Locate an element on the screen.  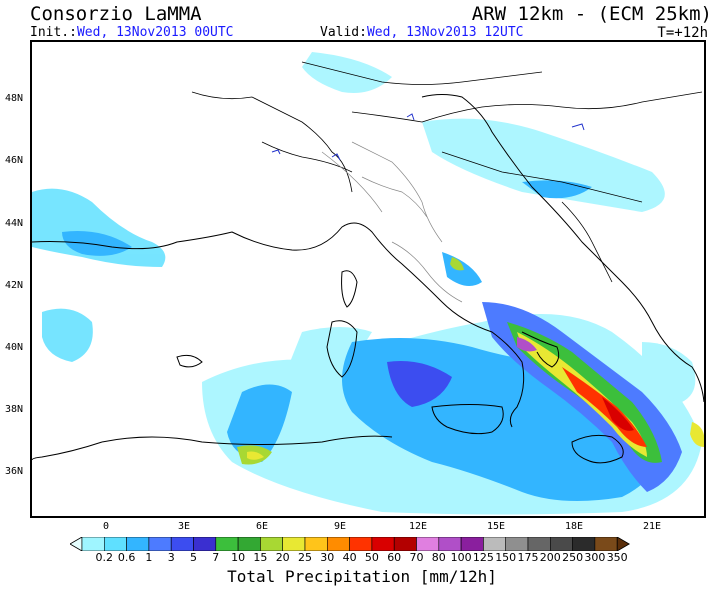
colorbar-tick-label: 20 is located at coordinates (282, 557).